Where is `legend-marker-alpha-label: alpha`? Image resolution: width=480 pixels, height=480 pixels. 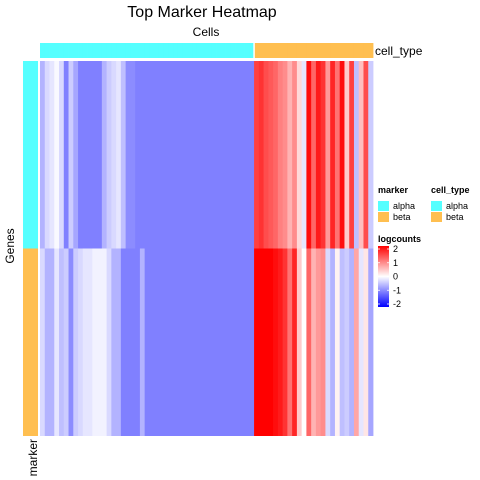 legend-marker-alpha-label: alpha is located at coordinates (404, 206).